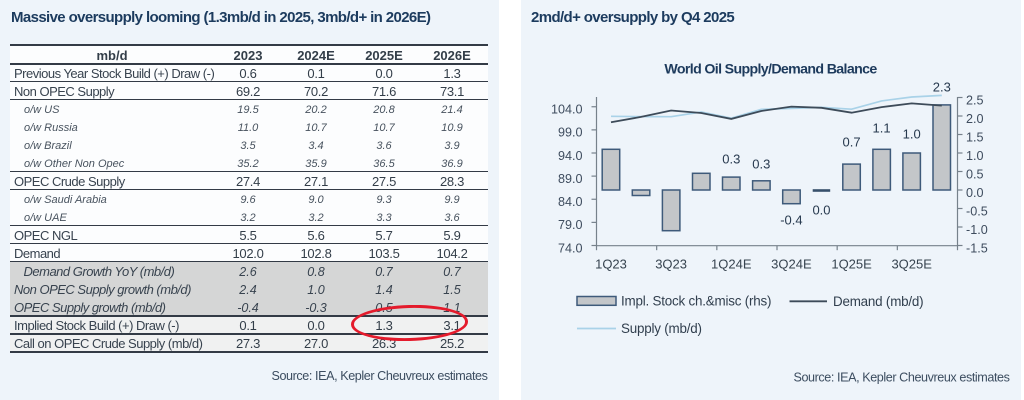  I want to click on svg-text: 1.5, so click(975, 137).